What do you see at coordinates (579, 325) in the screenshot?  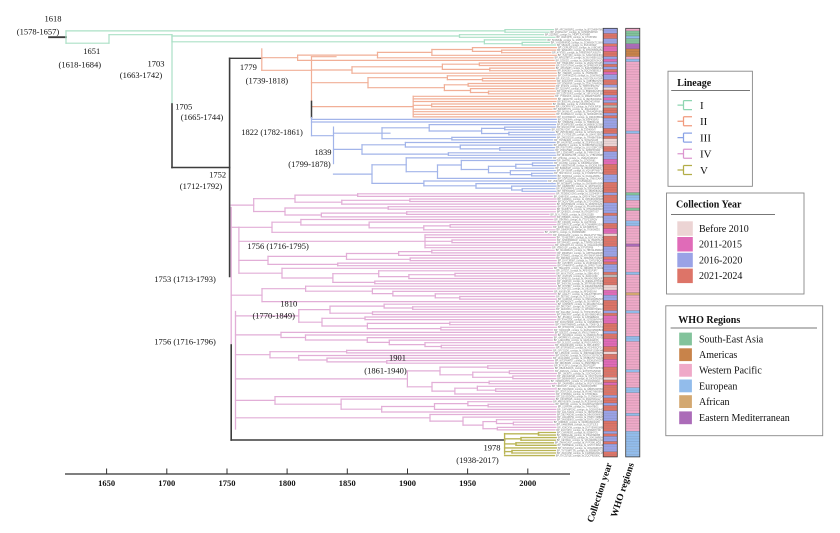 I see `svg-text:BP_Y8W0TMBWQ_contigs_fa_TD69YQ: BP_Y8W0TMBWQ_contigs_fa_TD69YQLG` at bounding box center [579, 325].